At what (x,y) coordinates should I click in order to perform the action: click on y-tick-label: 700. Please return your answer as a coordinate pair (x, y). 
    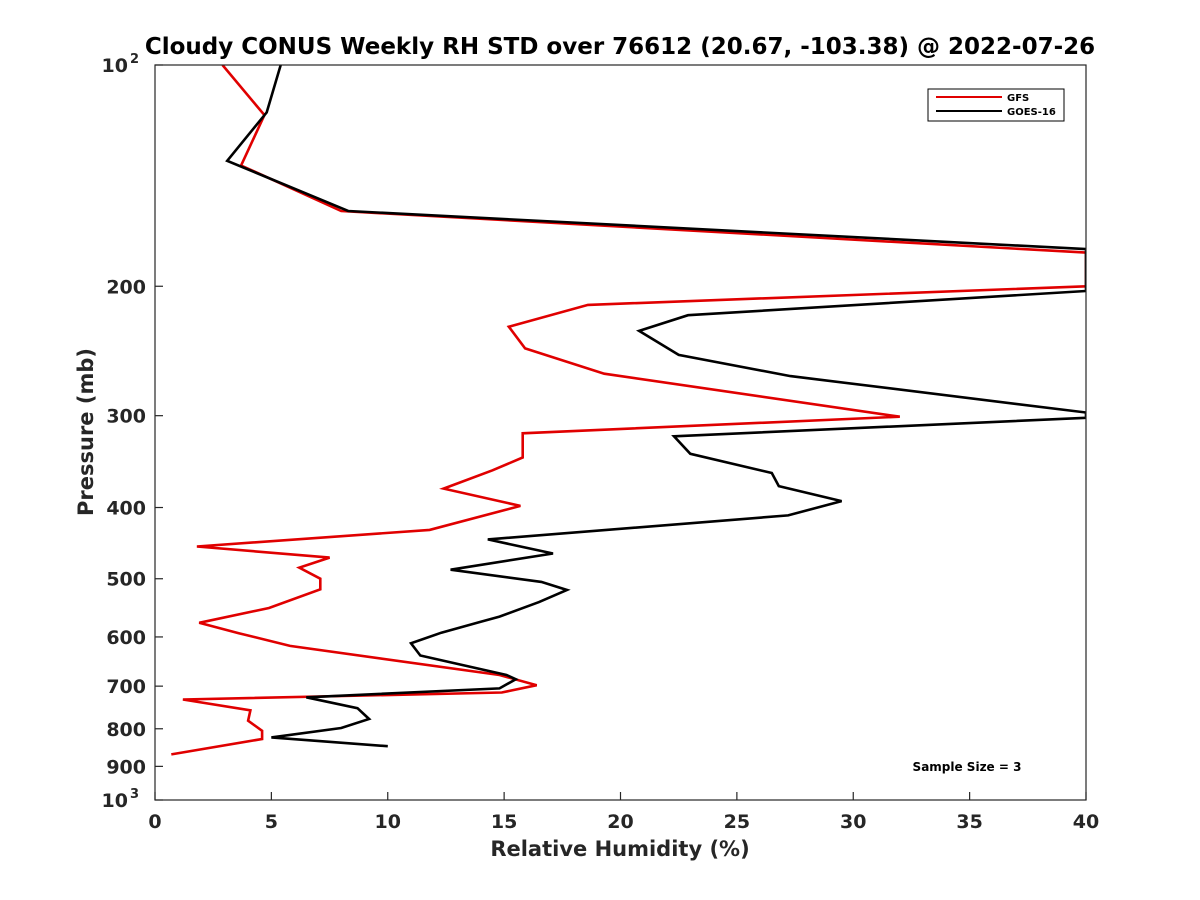
    Looking at the image, I should click on (126, 687).